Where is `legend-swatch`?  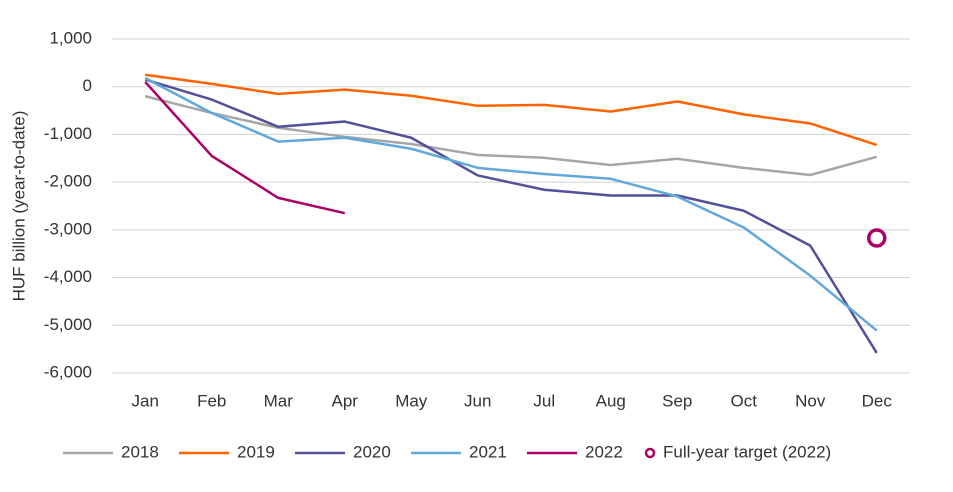
legend-swatch is located at coordinates (650, 453).